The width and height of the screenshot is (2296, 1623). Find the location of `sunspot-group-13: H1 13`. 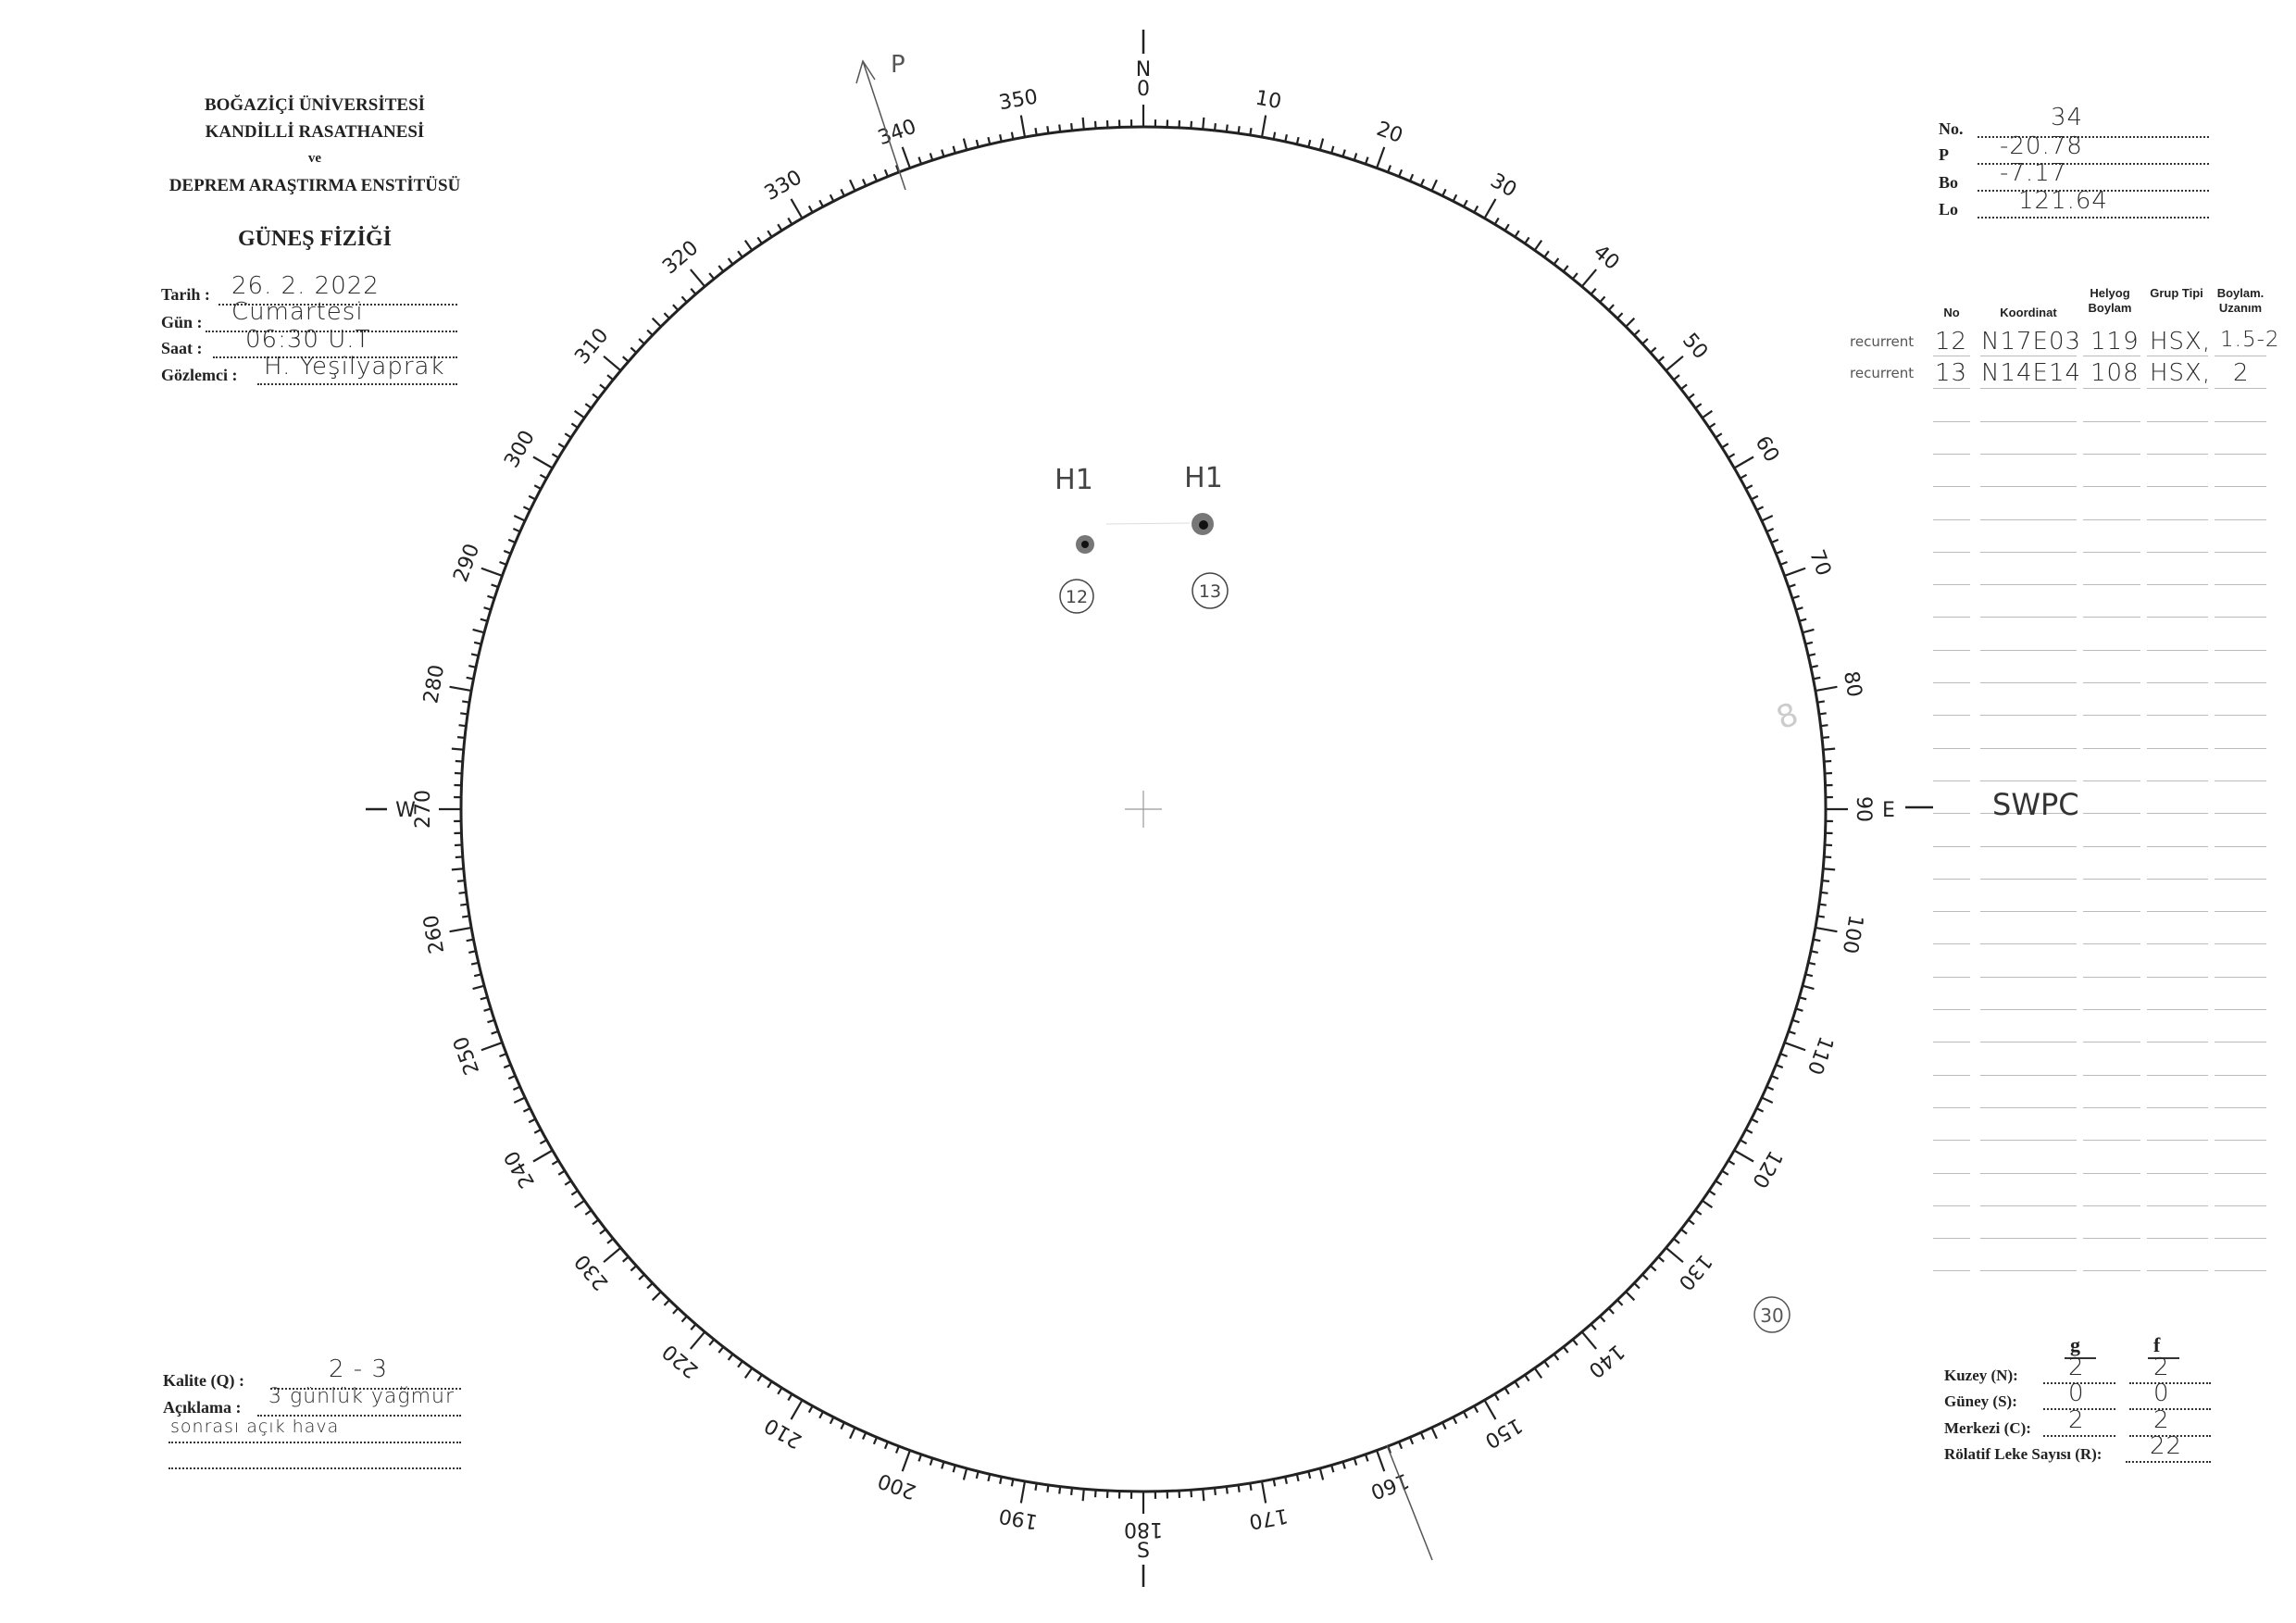

sunspot-group-13: H1 13 is located at coordinates (1206, 535).